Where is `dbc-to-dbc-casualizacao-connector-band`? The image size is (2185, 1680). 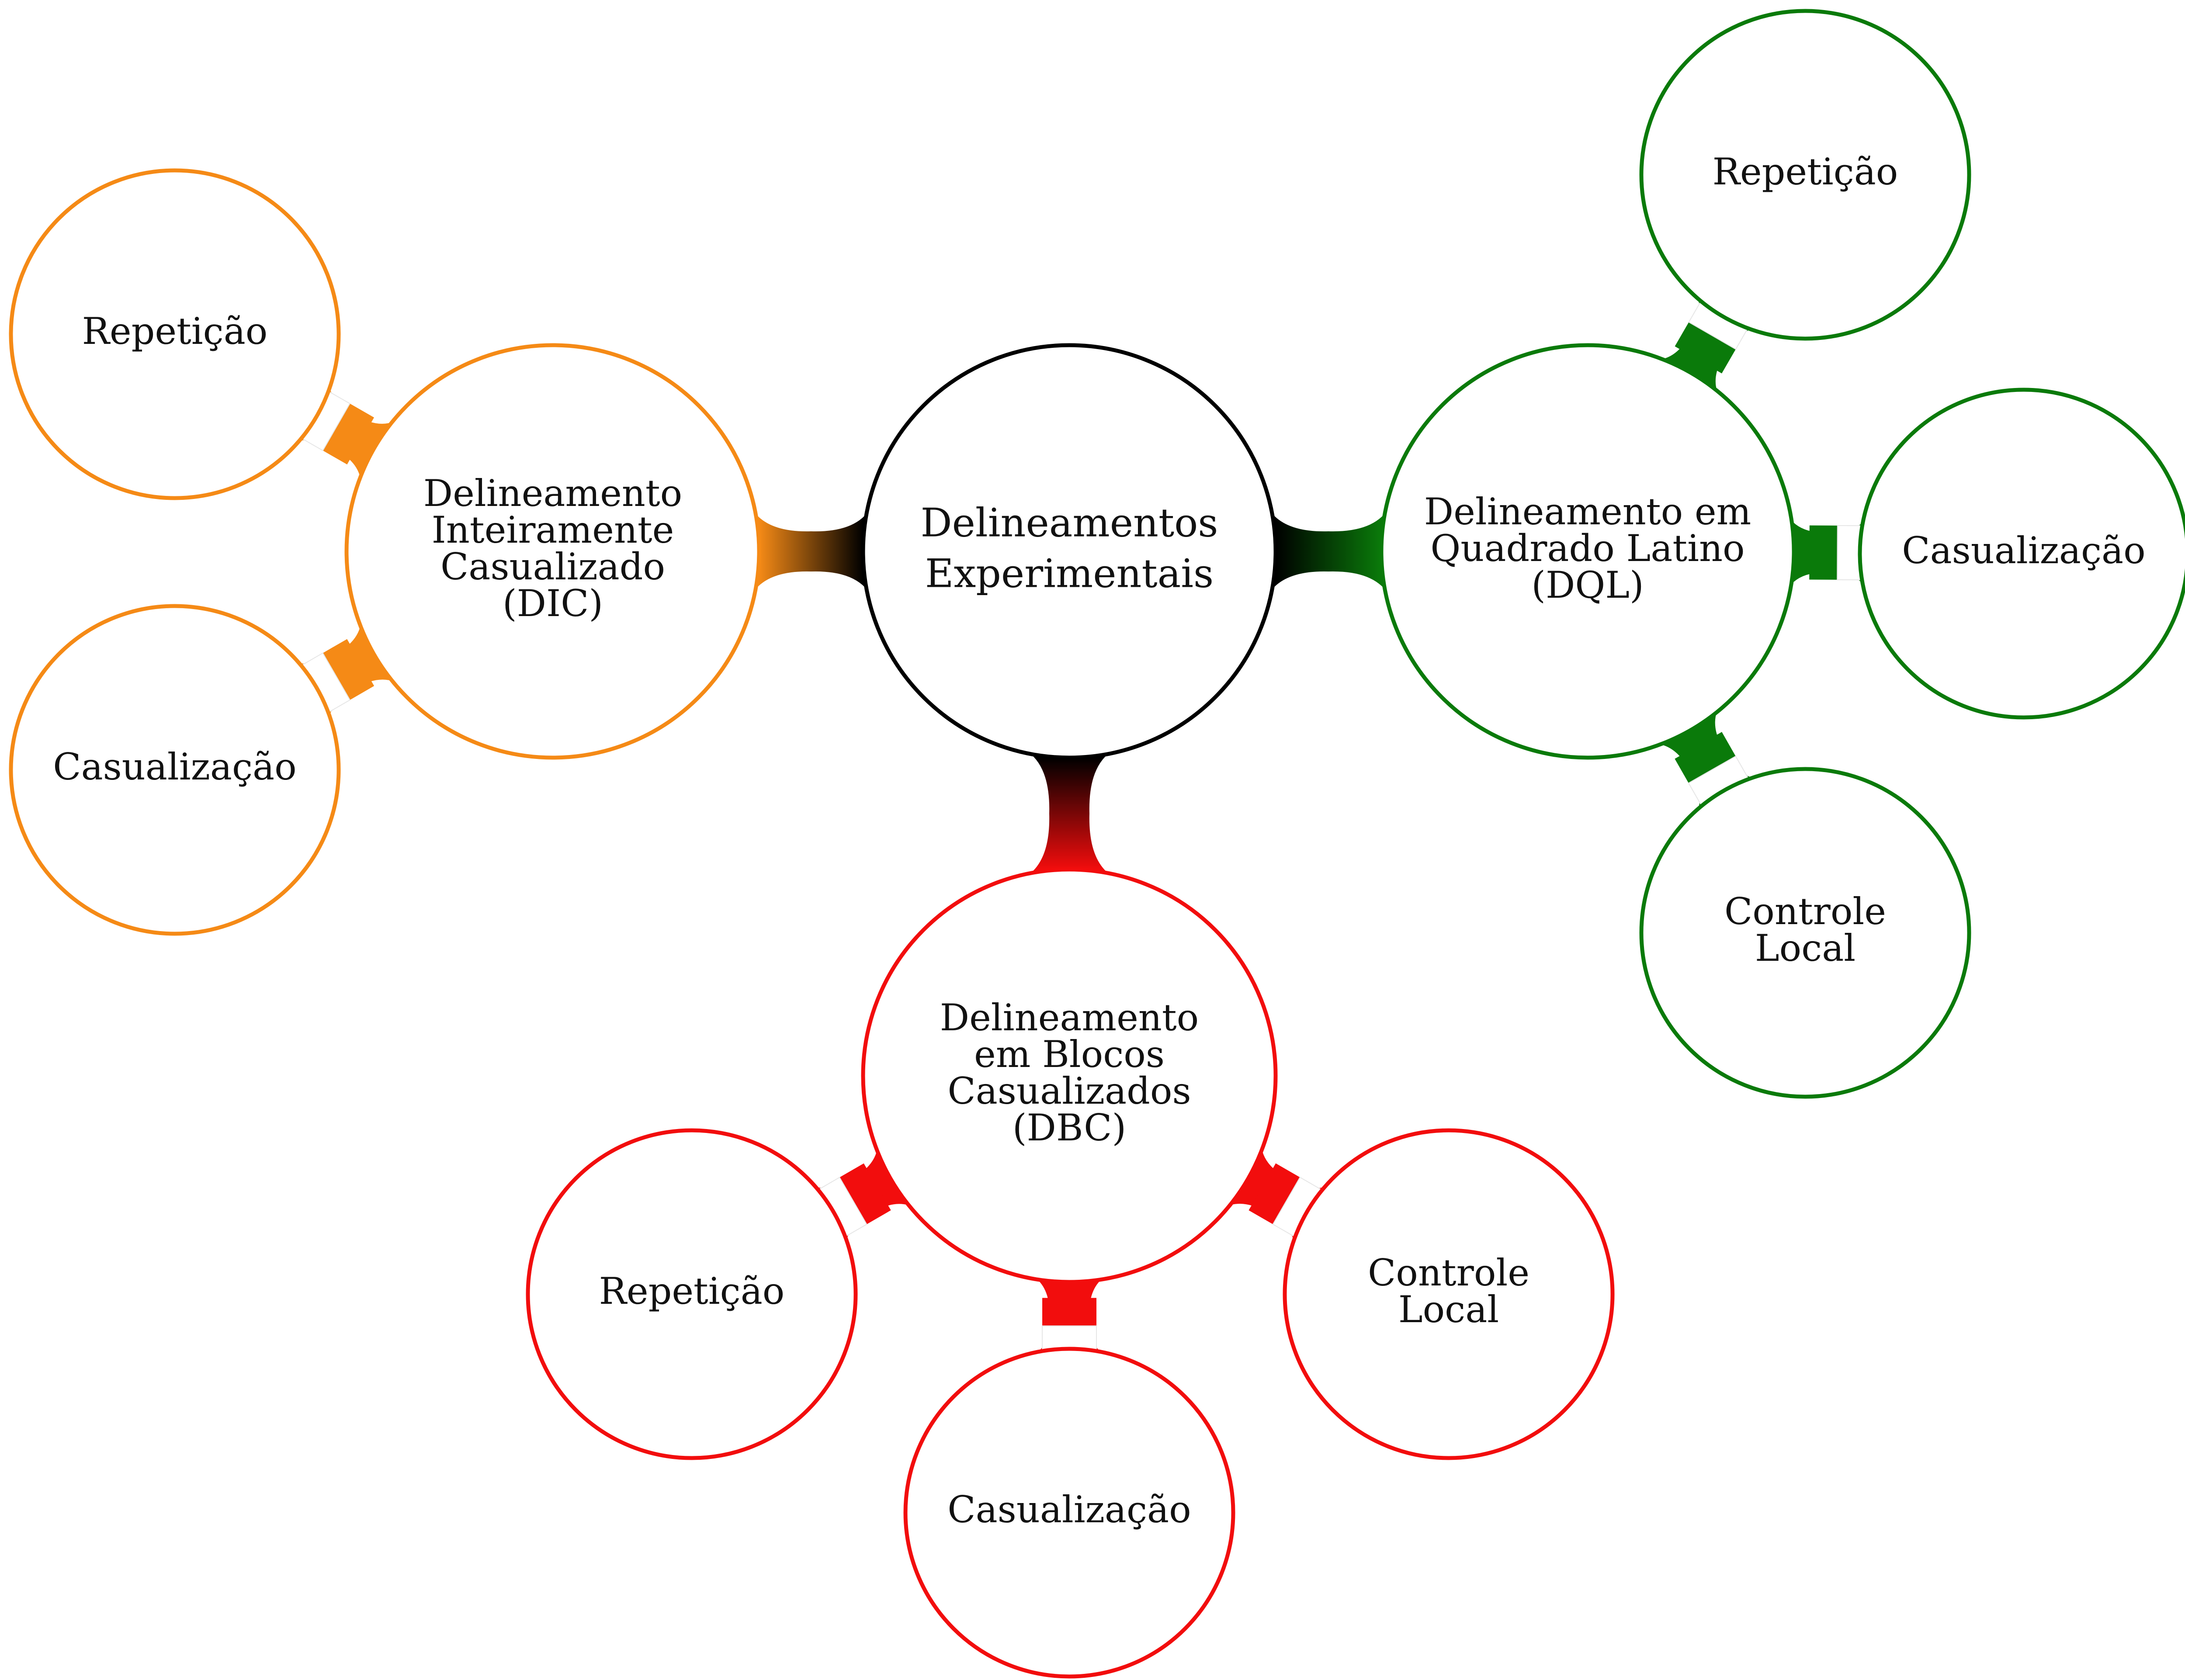 dbc-to-dbc-casualizacao-connector-band is located at coordinates (1069, 1326).